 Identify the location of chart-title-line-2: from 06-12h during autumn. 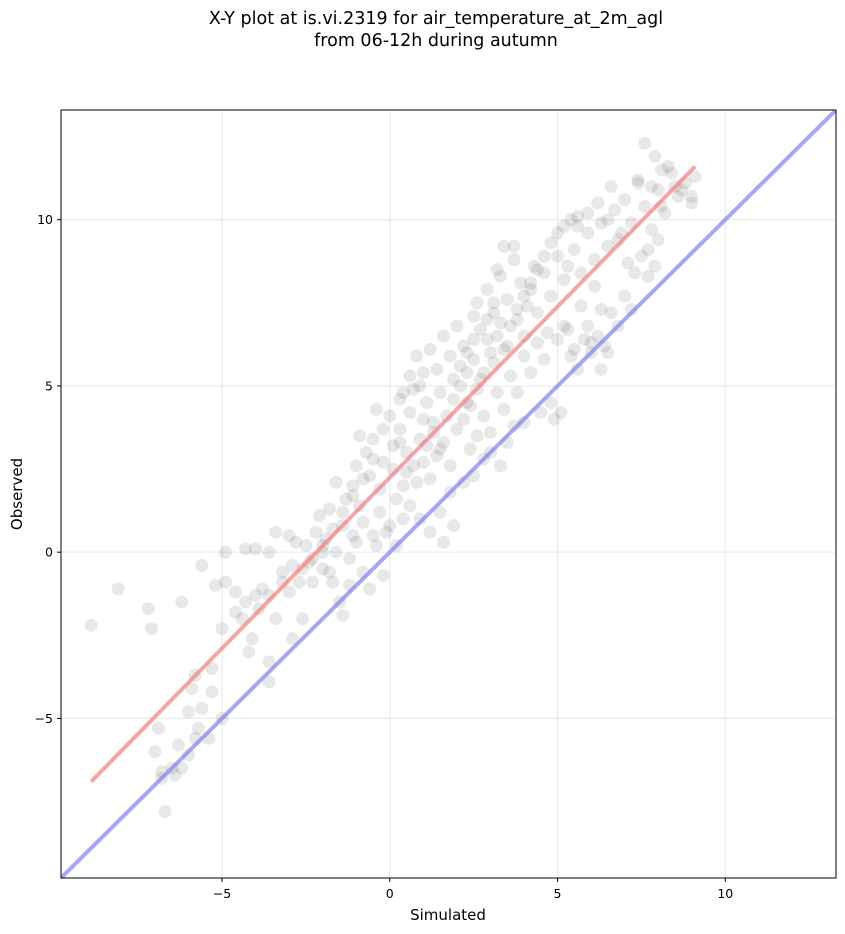
(436, 41).